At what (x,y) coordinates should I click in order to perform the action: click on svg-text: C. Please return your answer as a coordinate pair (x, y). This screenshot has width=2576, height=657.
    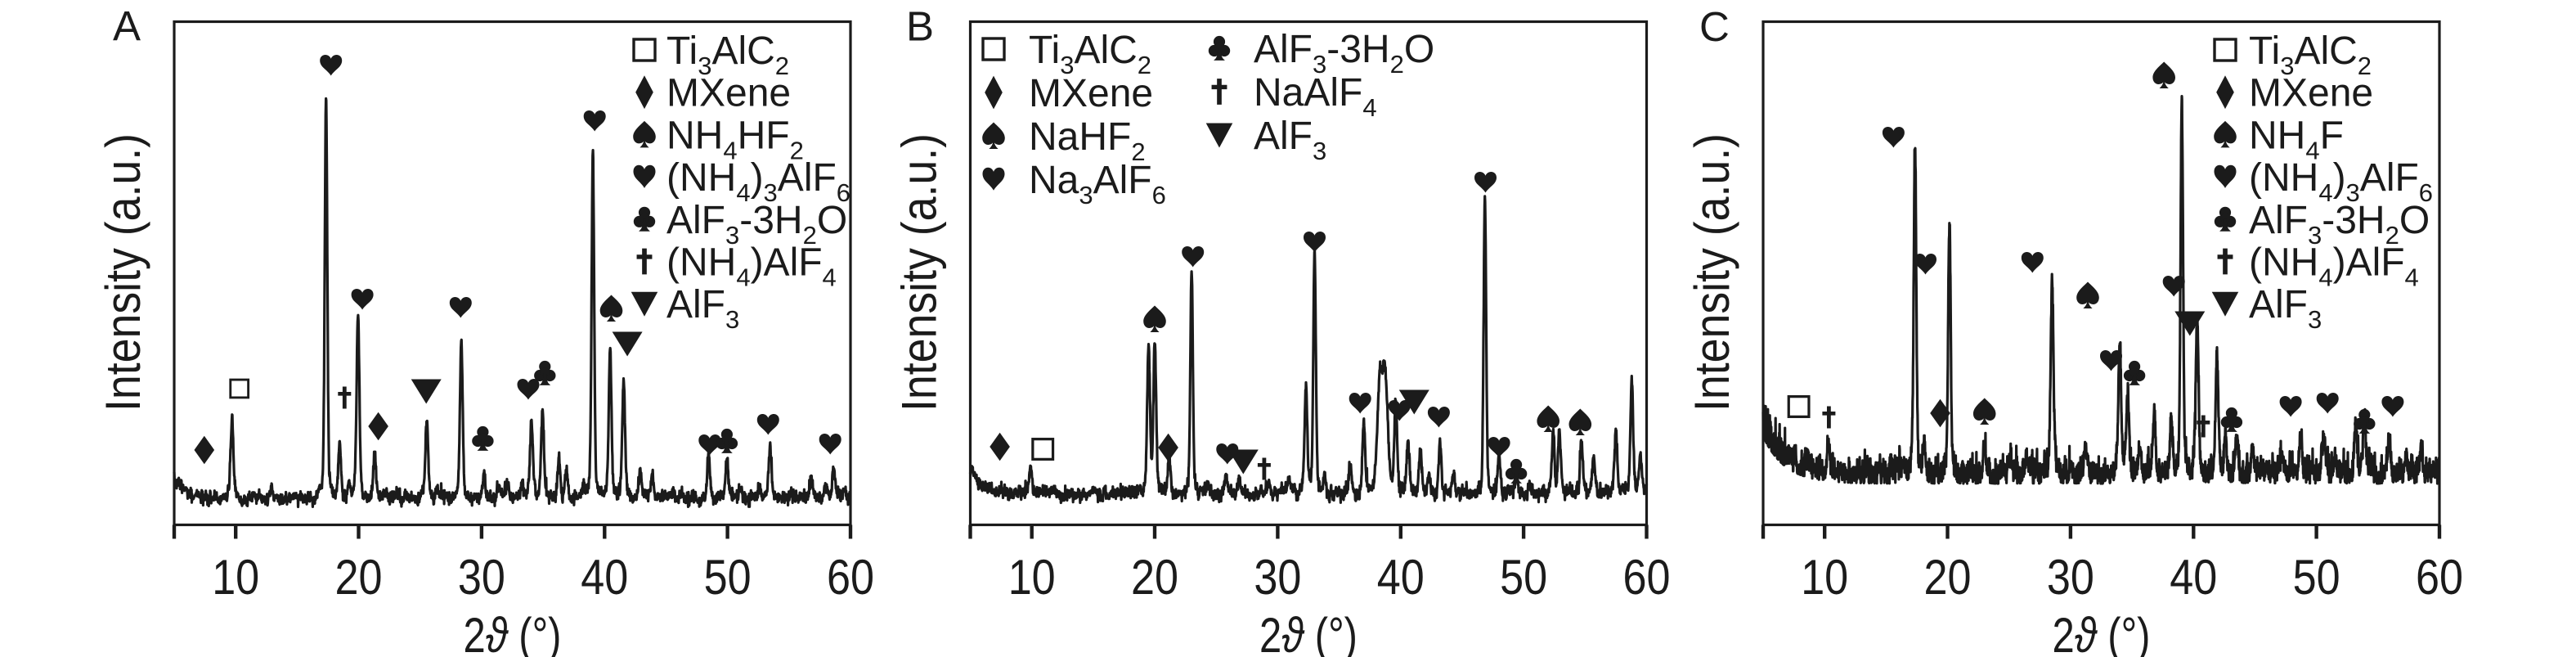
    Looking at the image, I should click on (1714, 27).